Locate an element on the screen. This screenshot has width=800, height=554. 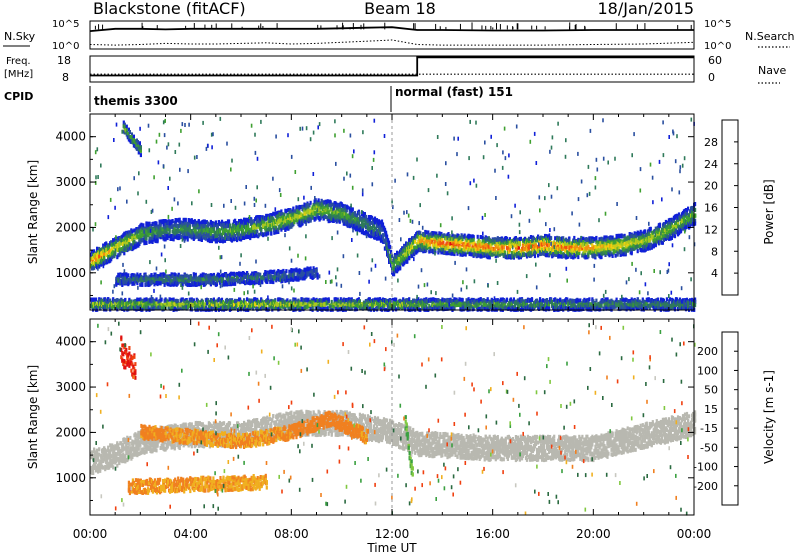
noise-series-sky is located at coordinates (391, 29).